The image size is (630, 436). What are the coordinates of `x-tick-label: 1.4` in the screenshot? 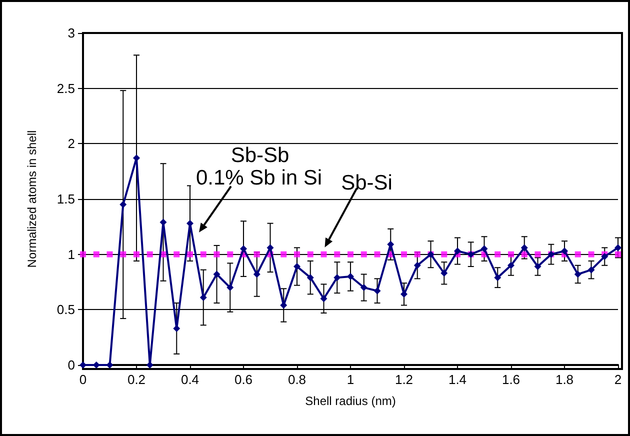 It's located at (457, 379).